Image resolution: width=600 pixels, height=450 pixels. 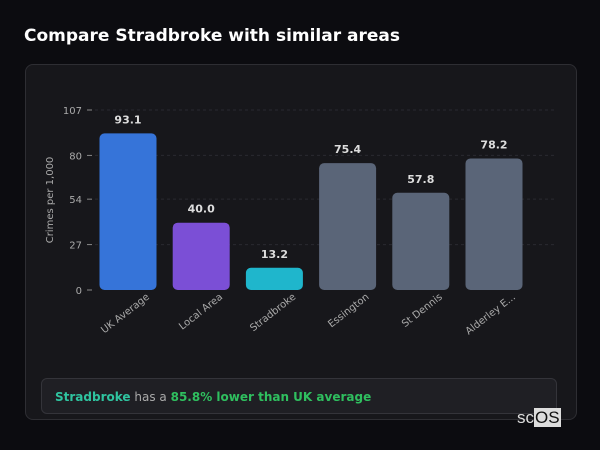 What do you see at coordinates (273, 313) in the screenshot?
I see `x-tick-label: Stradbroke` at bounding box center [273, 313].